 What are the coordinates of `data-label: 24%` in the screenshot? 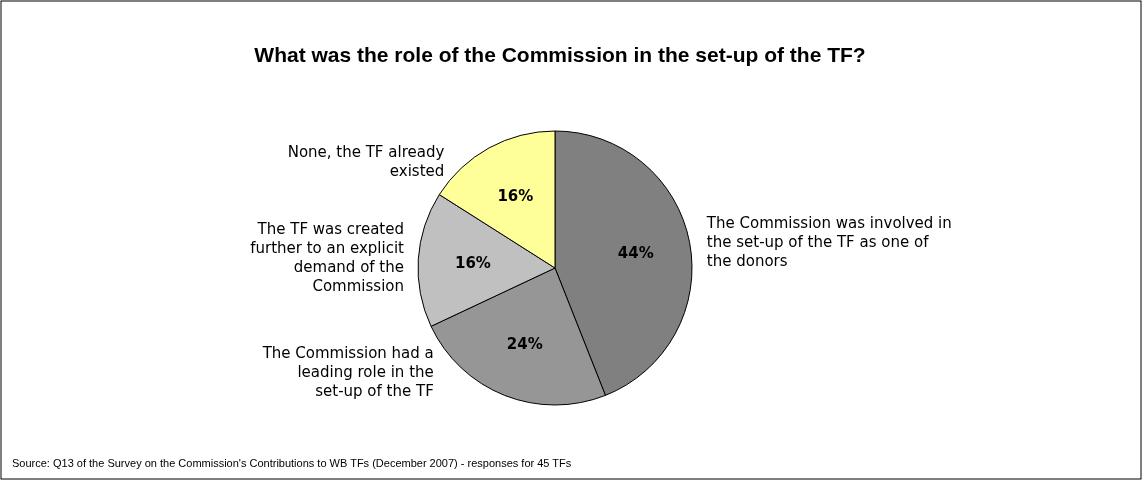 It's located at (524, 344).